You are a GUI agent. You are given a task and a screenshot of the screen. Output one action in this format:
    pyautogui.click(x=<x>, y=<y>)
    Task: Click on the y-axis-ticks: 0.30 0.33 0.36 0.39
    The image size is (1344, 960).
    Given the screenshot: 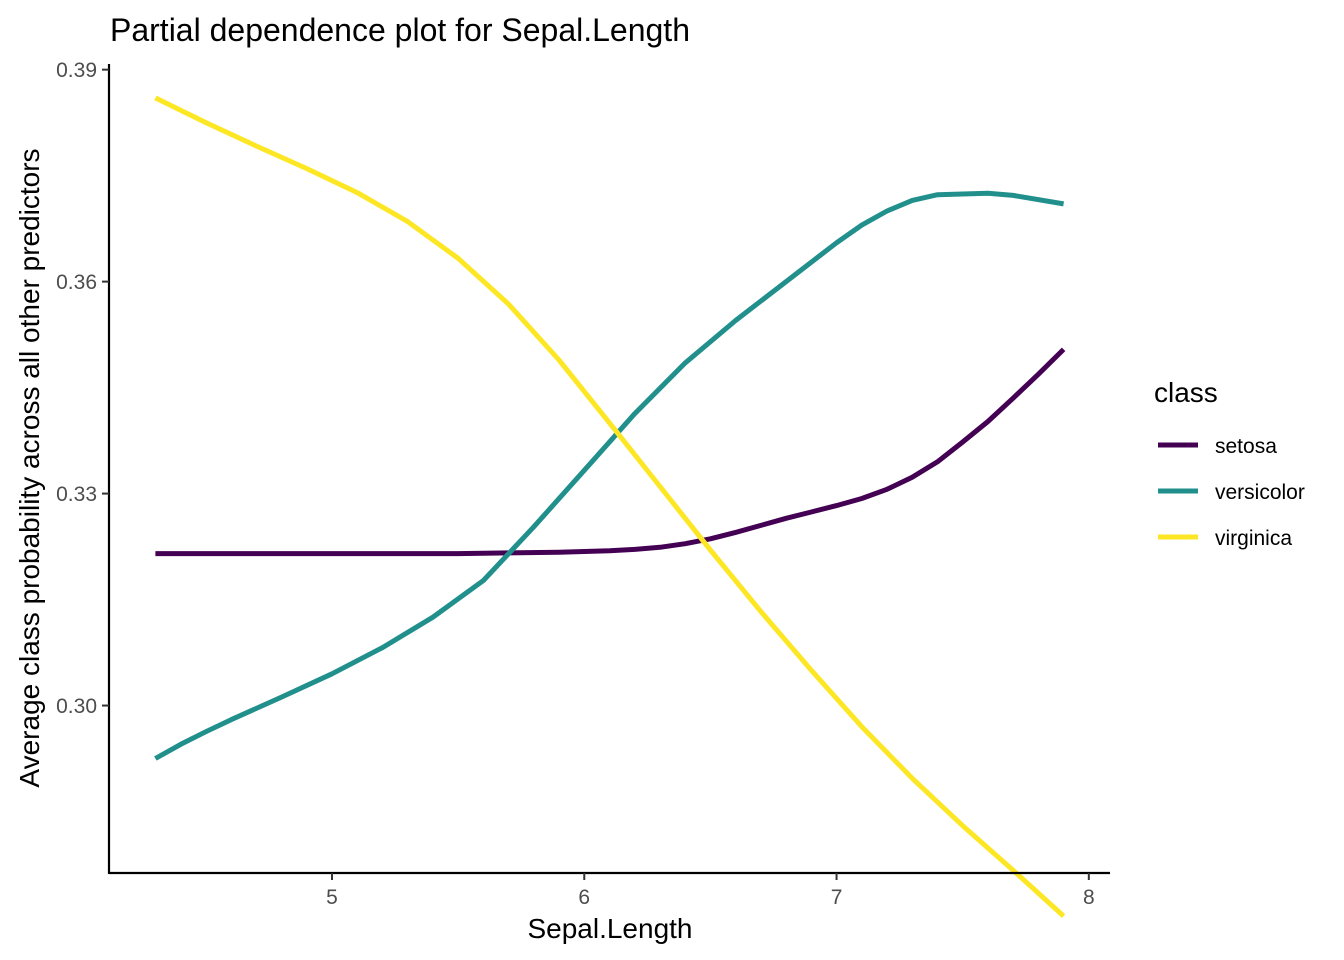 What is the action you would take?
    pyautogui.click(x=82, y=388)
    